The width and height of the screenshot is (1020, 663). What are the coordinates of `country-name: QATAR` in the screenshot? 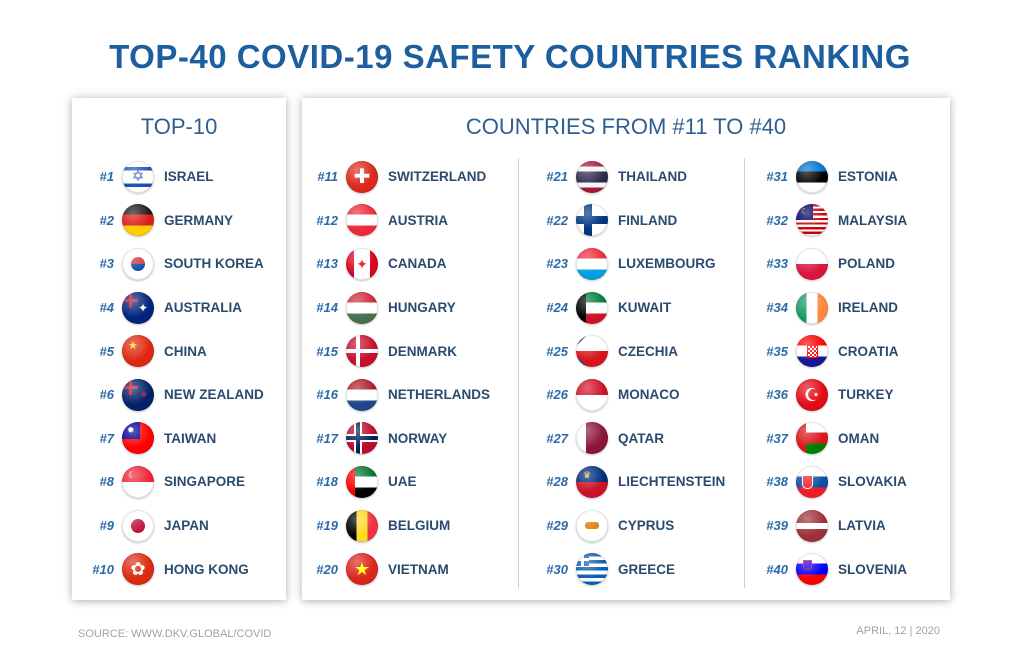 It's located at (641, 438).